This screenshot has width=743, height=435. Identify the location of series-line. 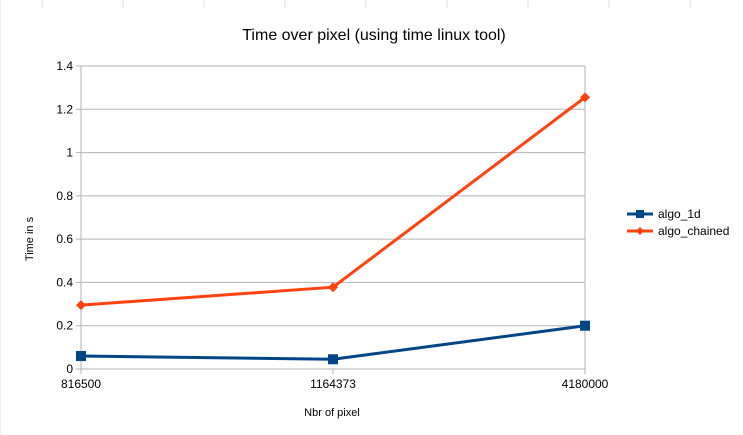
(333, 342).